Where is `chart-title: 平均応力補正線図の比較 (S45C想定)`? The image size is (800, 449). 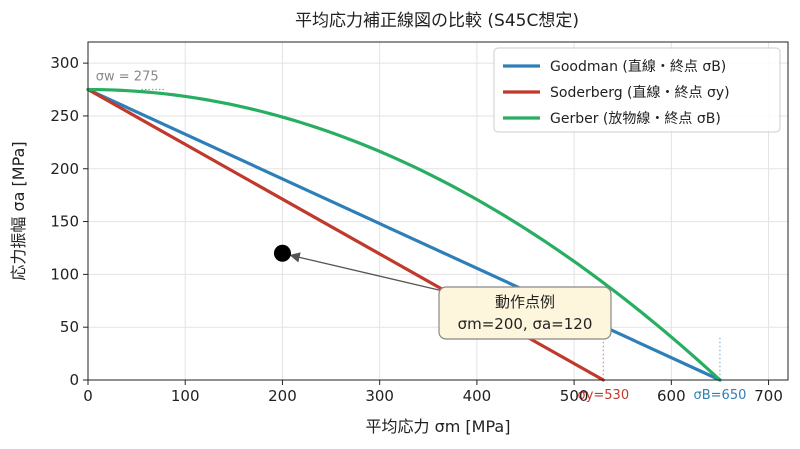
chart-title: 平均応力補正線図の比較 (S45C想定) is located at coordinates (437, 21).